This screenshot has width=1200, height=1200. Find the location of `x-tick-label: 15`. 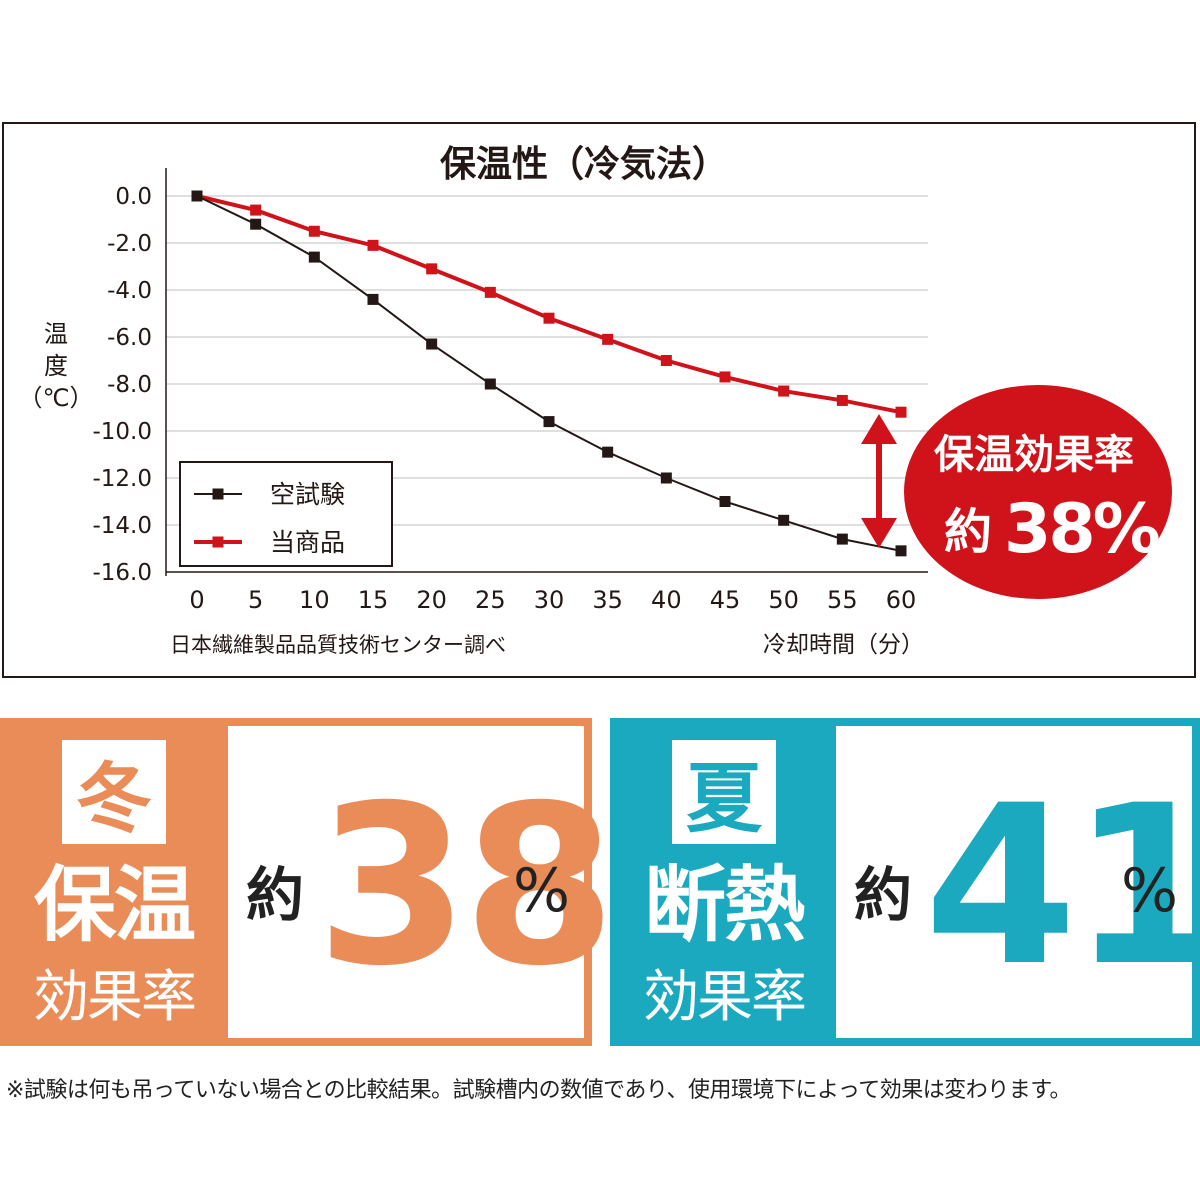

x-tick-label: 15 is located at coordinates (373, 600).